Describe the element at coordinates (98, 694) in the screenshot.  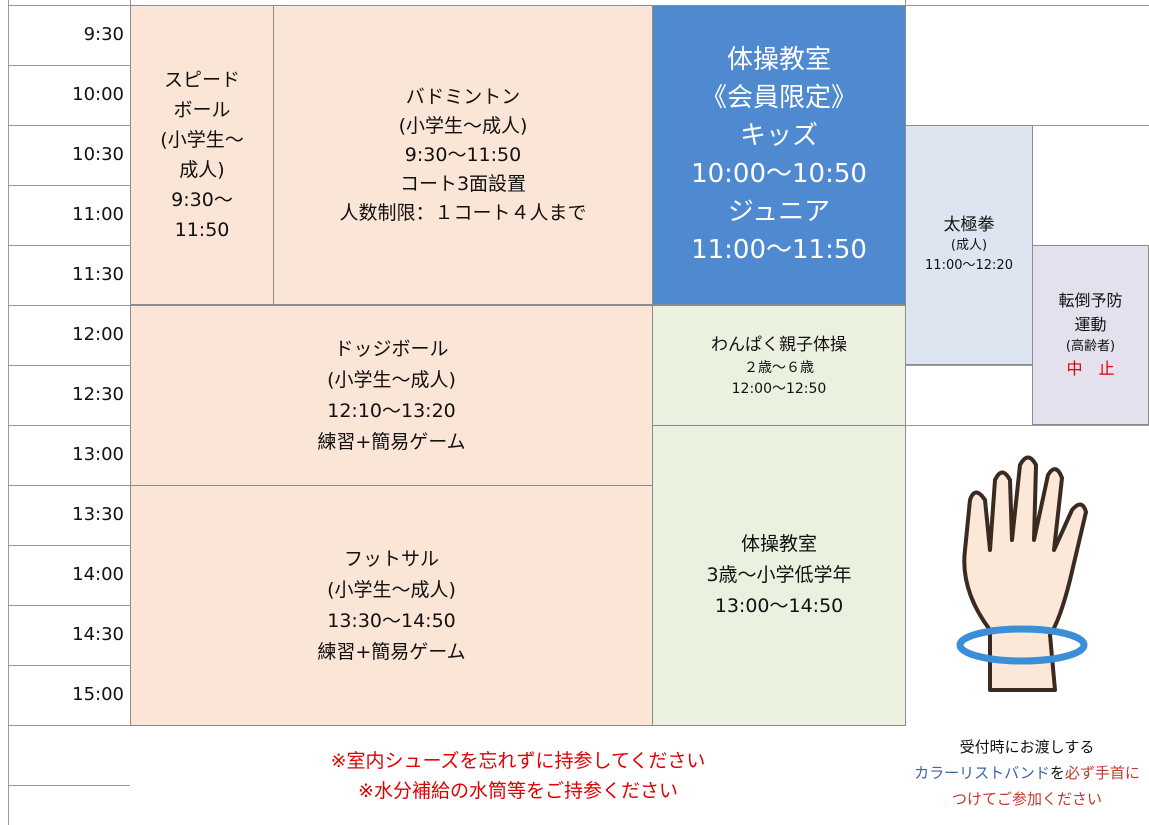
I see `time-label: 15:00` at that location.